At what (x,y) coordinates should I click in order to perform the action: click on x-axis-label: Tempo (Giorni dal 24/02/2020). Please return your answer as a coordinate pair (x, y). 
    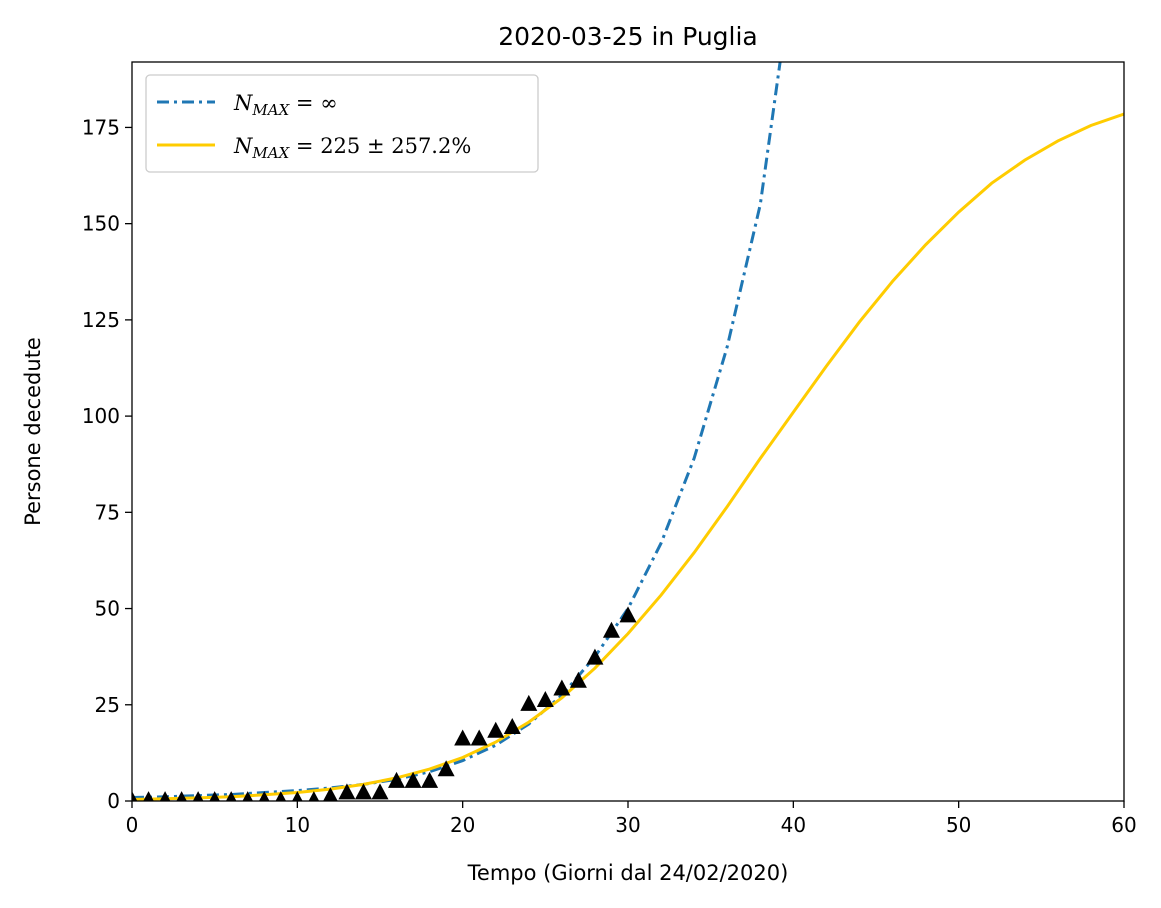
    Looking at the image, I should click on (628, 873).